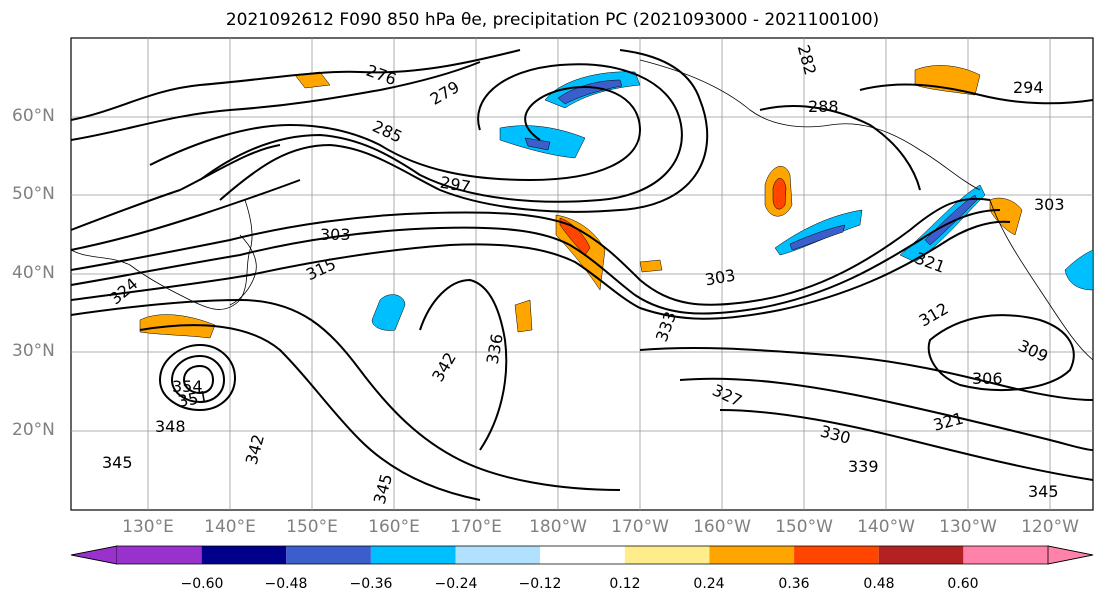  I want to click on contour-label: 339, so click(863, 466).